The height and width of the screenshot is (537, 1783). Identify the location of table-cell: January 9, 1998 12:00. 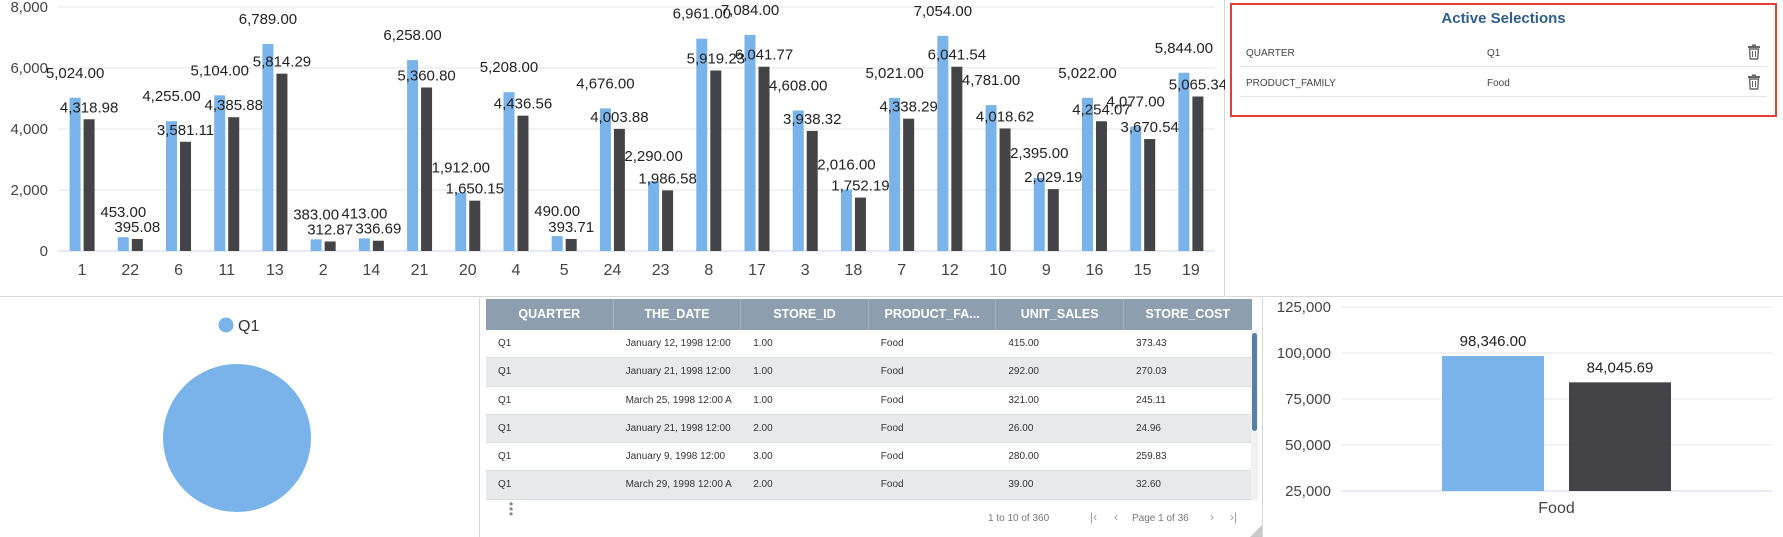
(675, 457).